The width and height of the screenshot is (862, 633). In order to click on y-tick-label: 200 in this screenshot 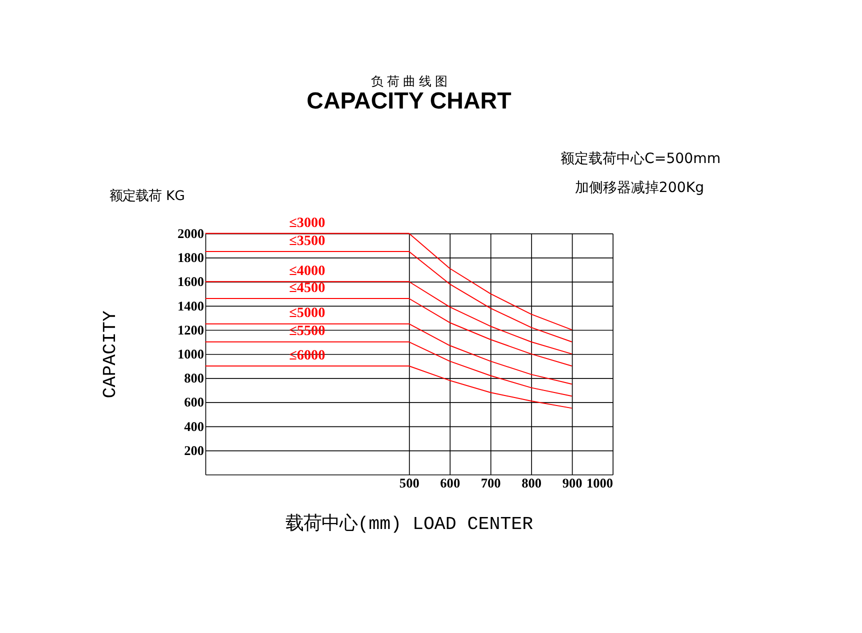, I will do `click(194, 450)`.